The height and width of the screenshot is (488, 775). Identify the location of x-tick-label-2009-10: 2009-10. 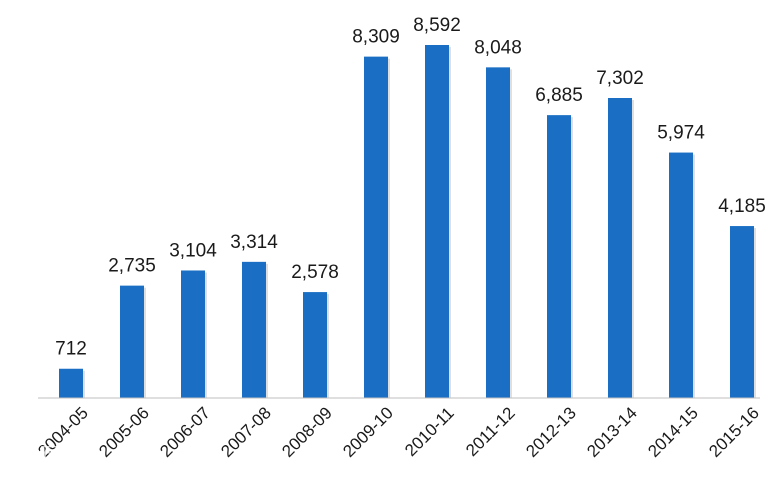
(368, 432).